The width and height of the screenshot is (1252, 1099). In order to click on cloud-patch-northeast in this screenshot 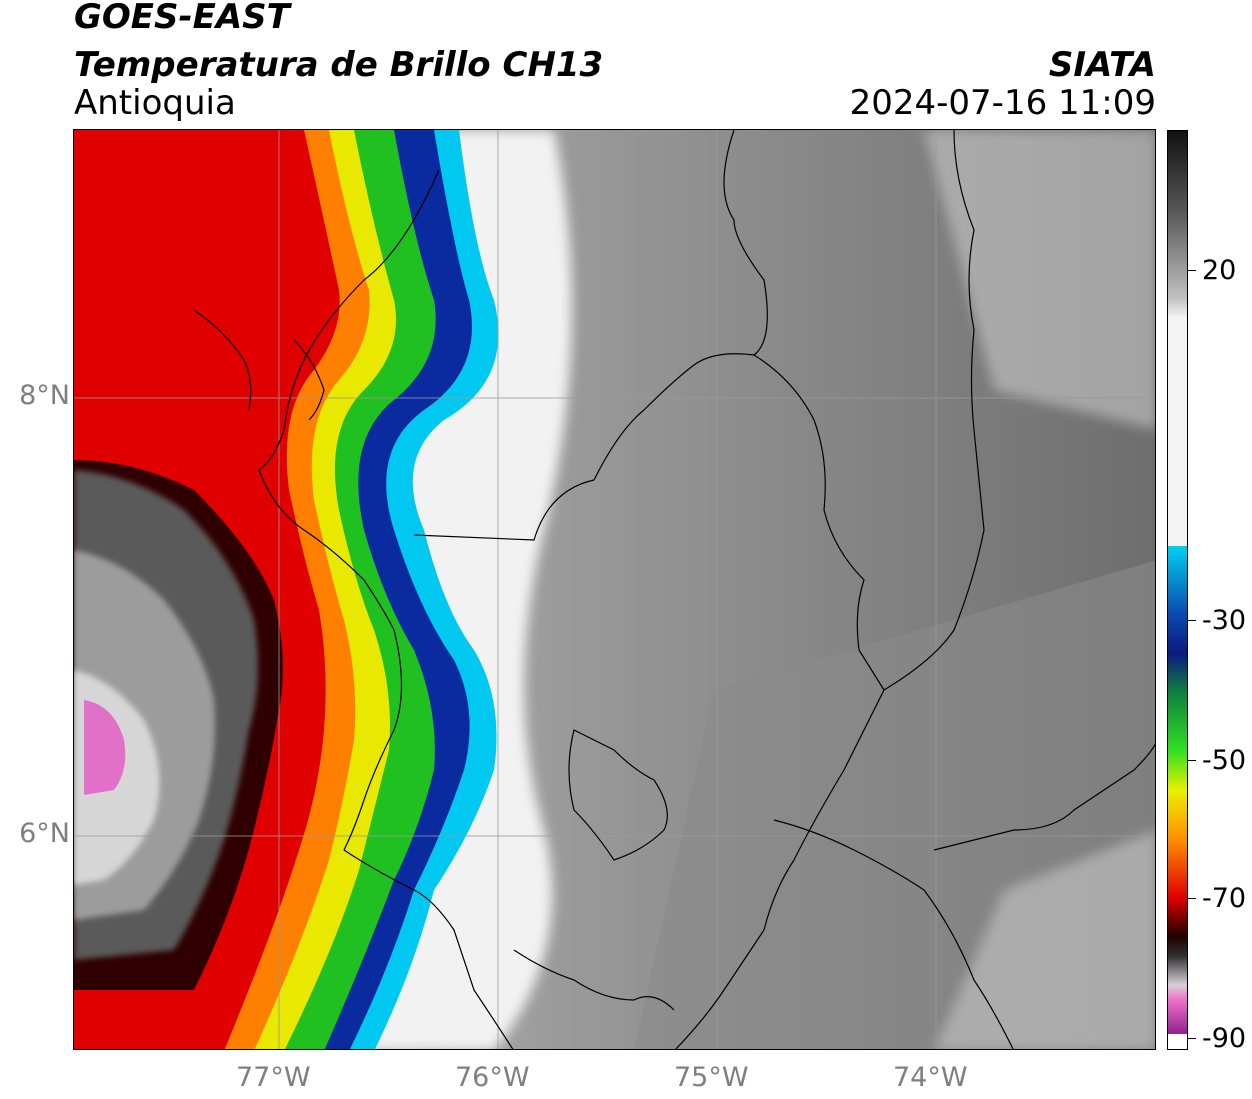, I will do `click(1039, 280)`.